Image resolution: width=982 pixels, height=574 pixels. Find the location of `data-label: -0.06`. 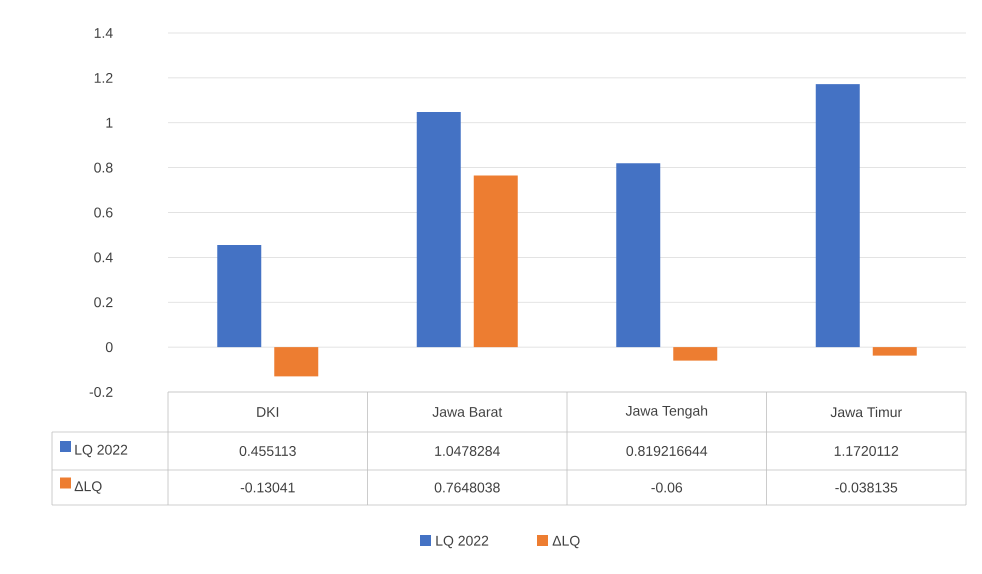

data-label: -0.06 is located at coordinates (666, 487).